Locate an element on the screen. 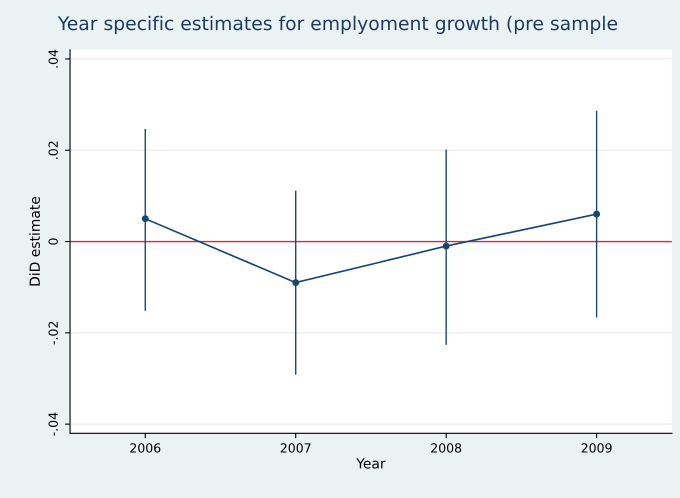  chart-title: Year specific estimates for emplyoment growth (pre sample is located at coordinates (338, 25).